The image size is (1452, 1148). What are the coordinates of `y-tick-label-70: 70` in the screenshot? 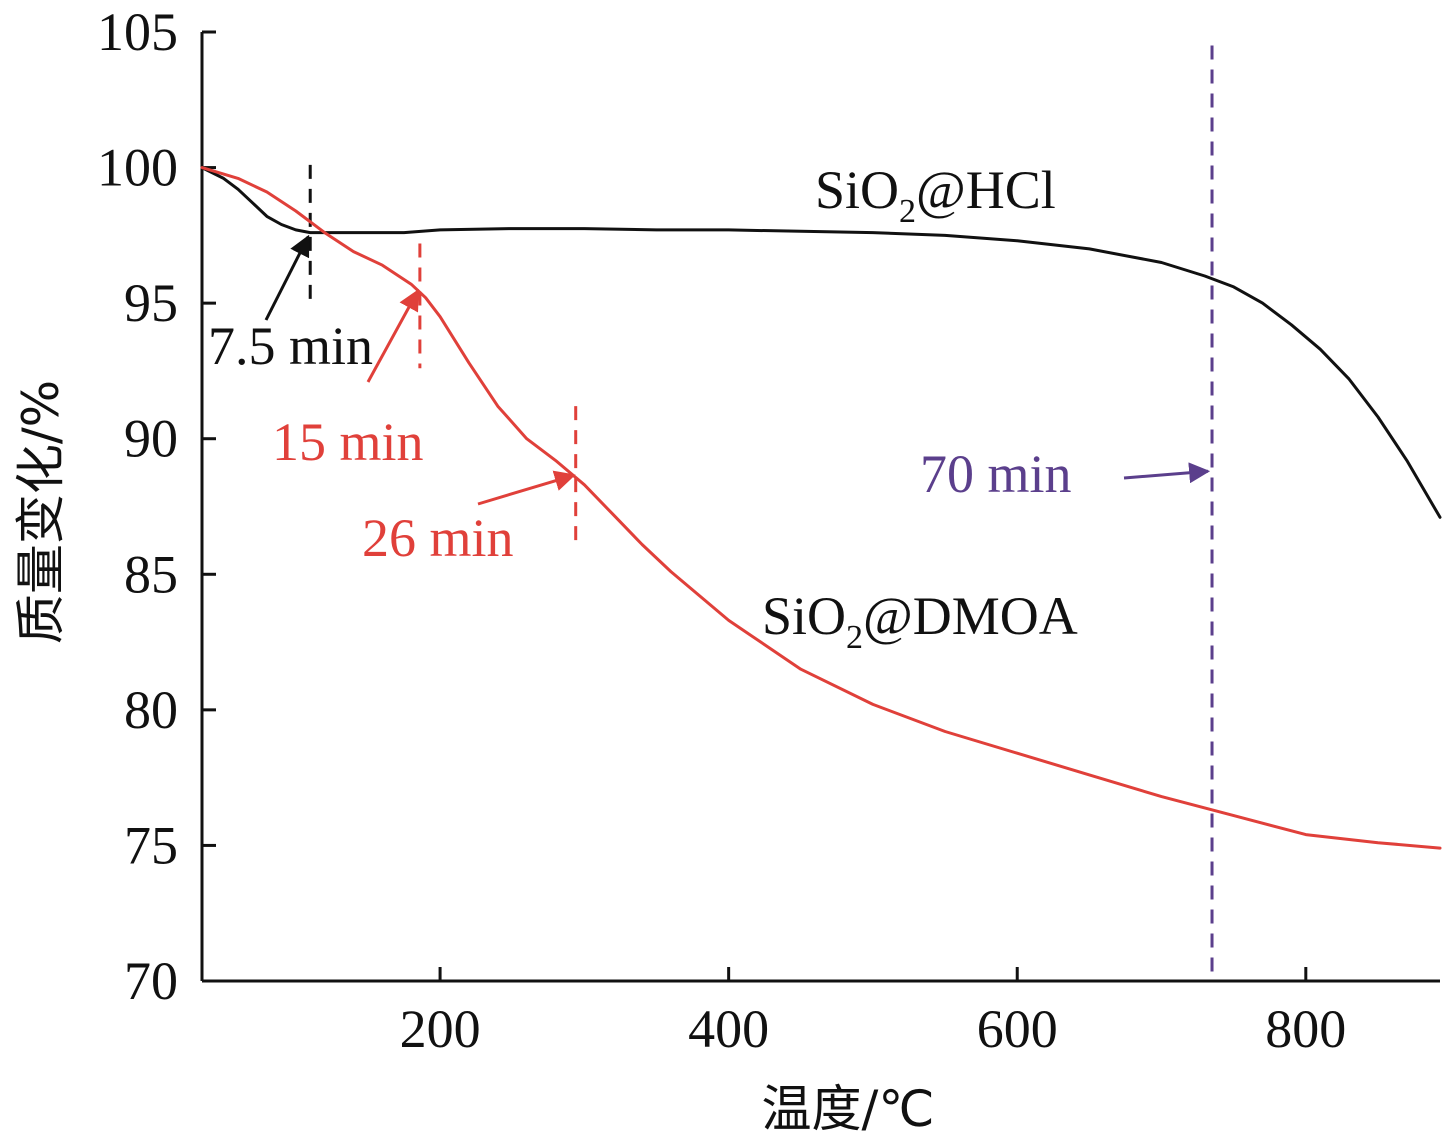 It's located at (151, 981).